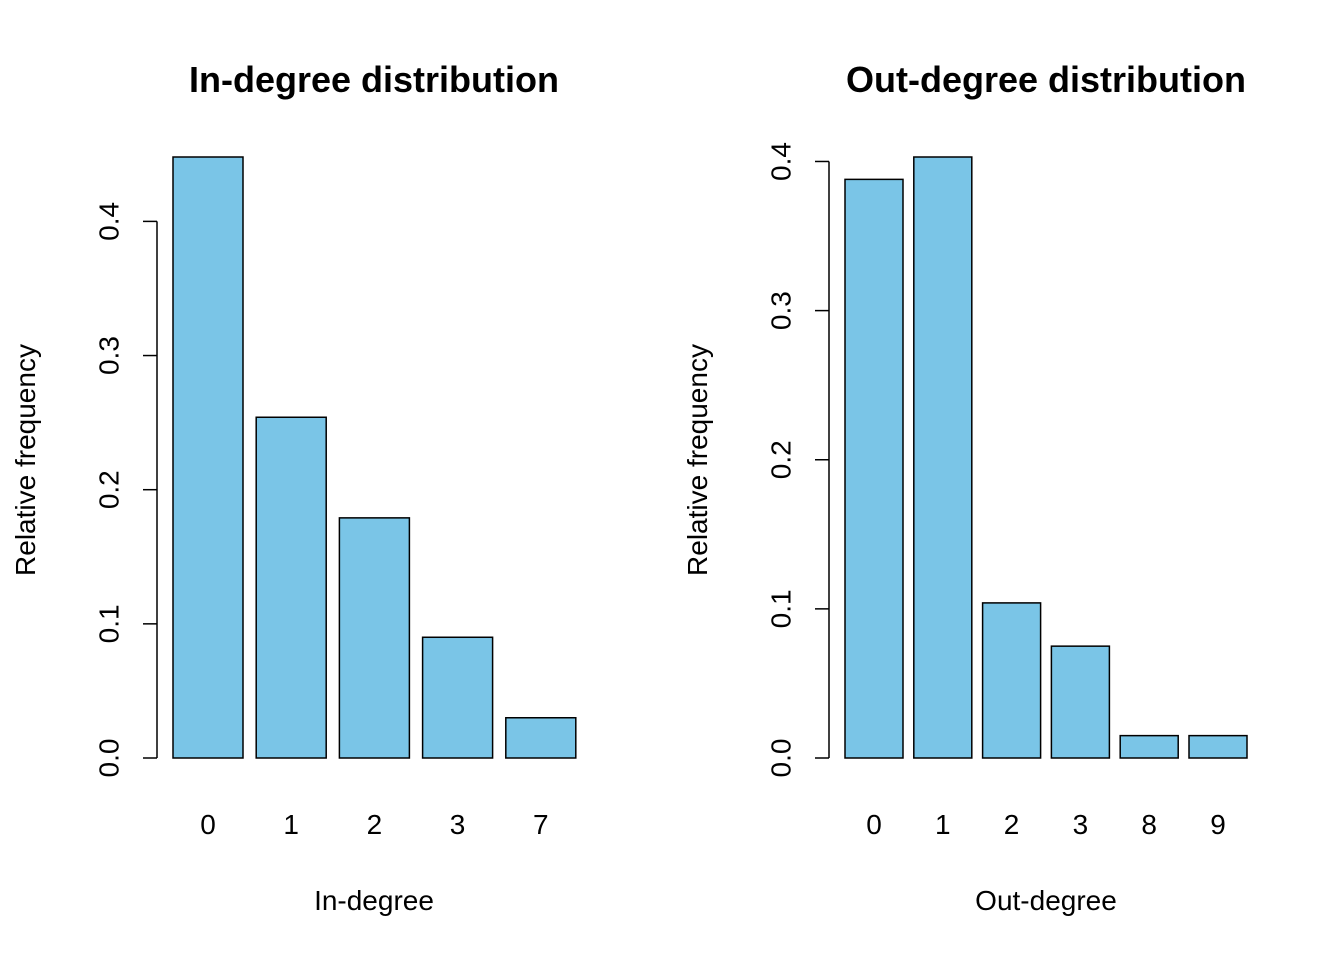  Describe the element at coordinates (374, 900) in the screenshot. I see `x-axis-label: In-degree` at that location.